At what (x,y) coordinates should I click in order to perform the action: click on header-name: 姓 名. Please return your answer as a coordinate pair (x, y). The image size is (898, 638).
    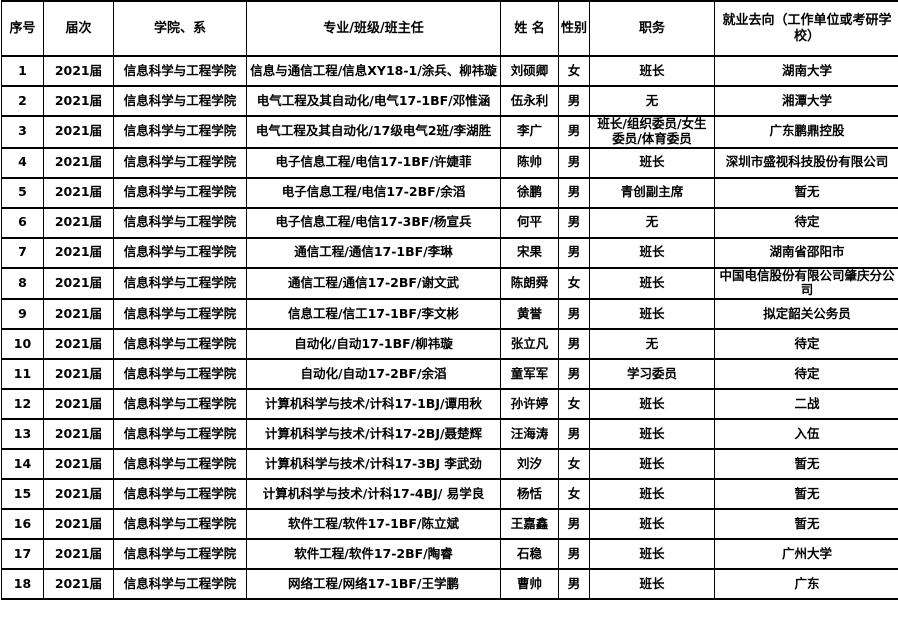
    Looking at the image, I should click on (529, 28).